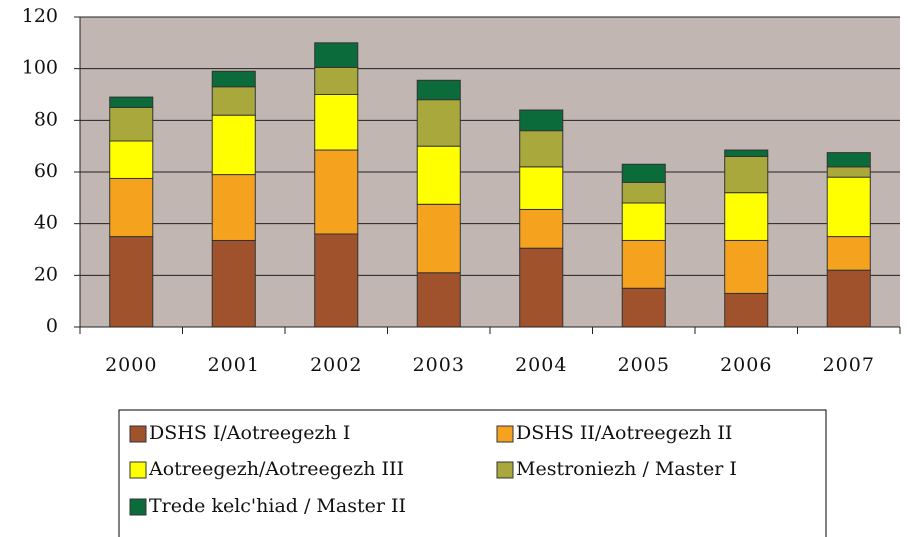 This screenshot has height=537, width=908. I want to click on x-tick-label: 2006, so click(746, 365).